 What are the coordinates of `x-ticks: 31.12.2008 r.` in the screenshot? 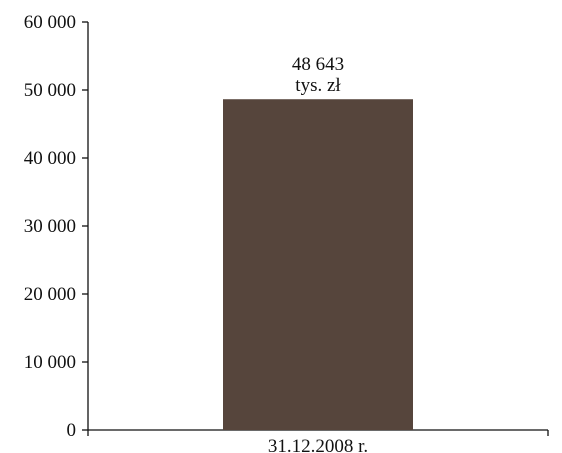 It's located at (318, 441).